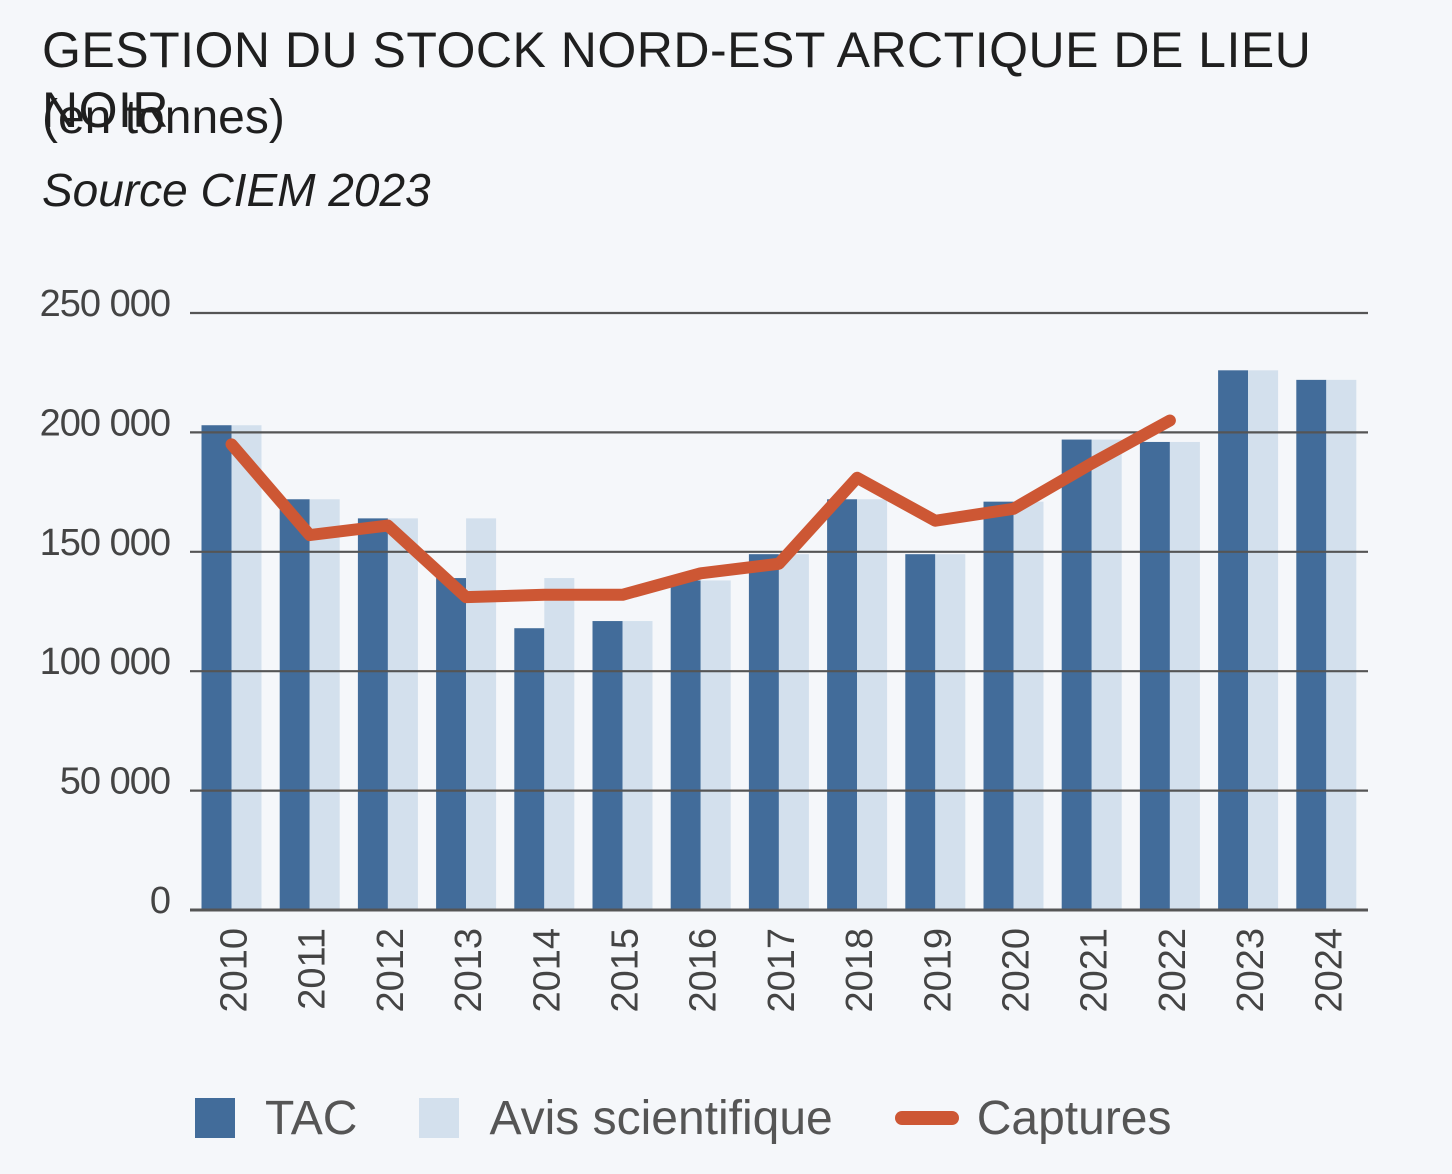  What do you see at coordinates (105, 543) in the screenshot?
I see `y-tick-label: 150 000` at bounding box center [105, 543].